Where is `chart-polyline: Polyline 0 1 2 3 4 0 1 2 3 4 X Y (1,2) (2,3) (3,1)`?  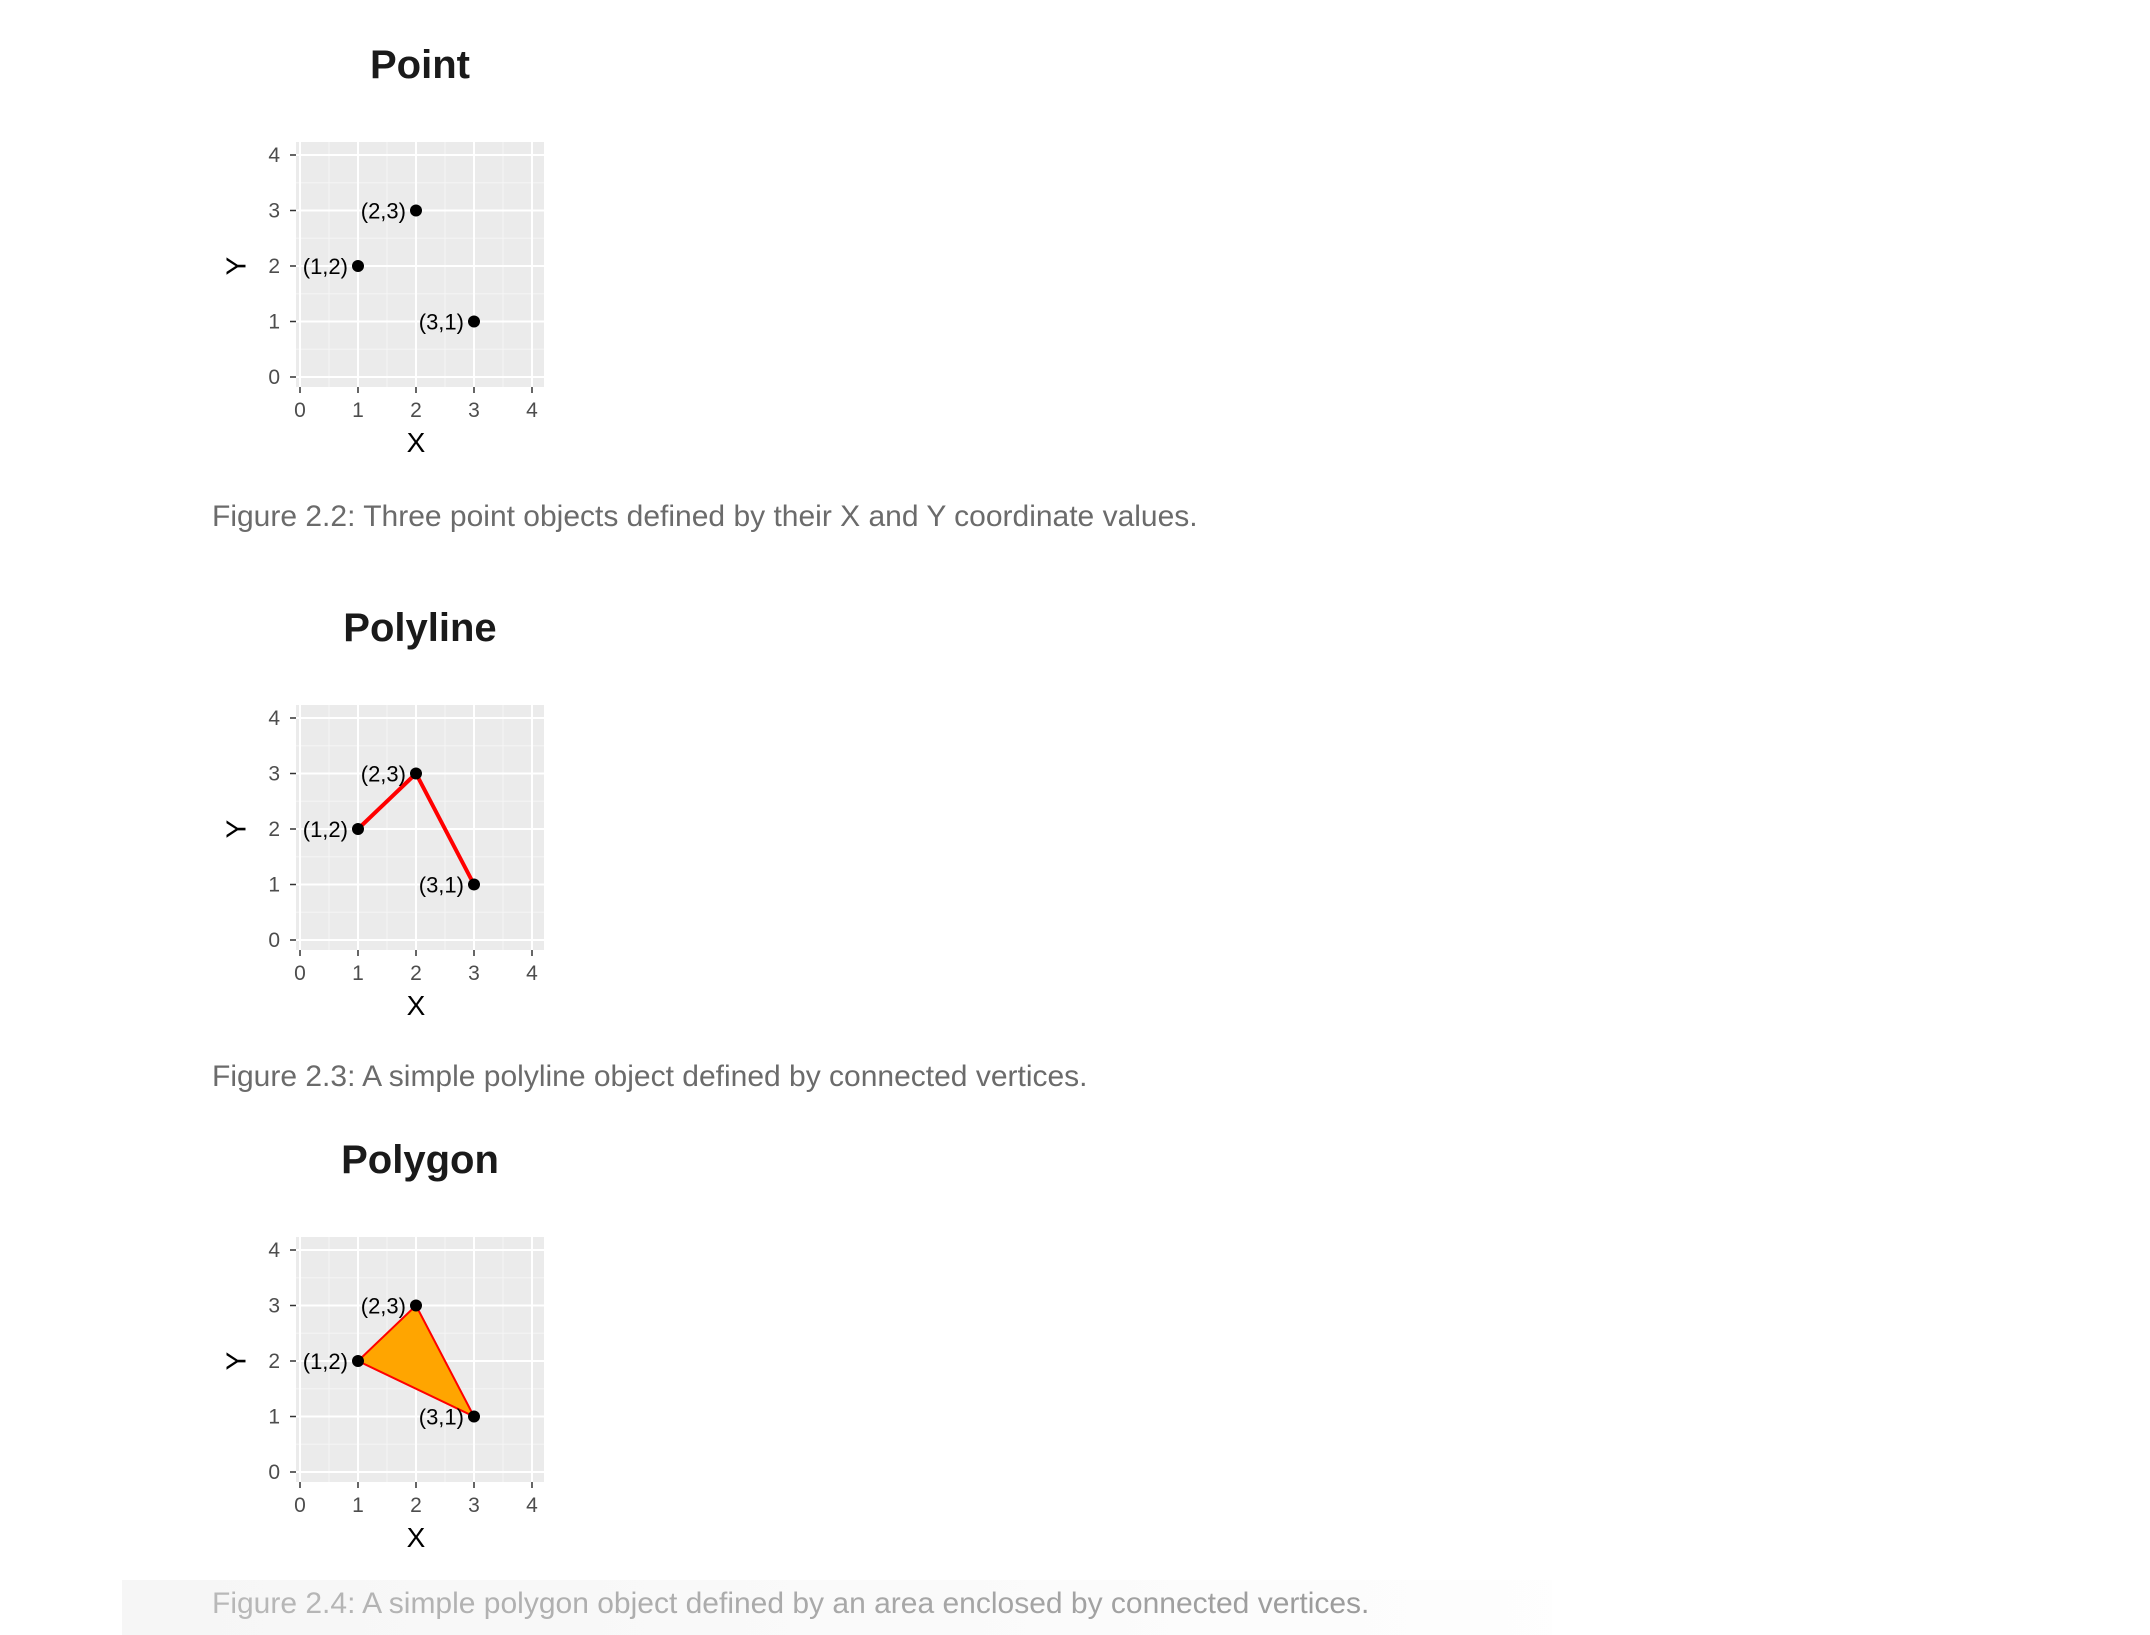 chart-polyline: Polyline 0 1 2 3 4 0 1 2 3 4 X Y (1,2) (2,3) (3,1) is located at coordinates (382, 813).